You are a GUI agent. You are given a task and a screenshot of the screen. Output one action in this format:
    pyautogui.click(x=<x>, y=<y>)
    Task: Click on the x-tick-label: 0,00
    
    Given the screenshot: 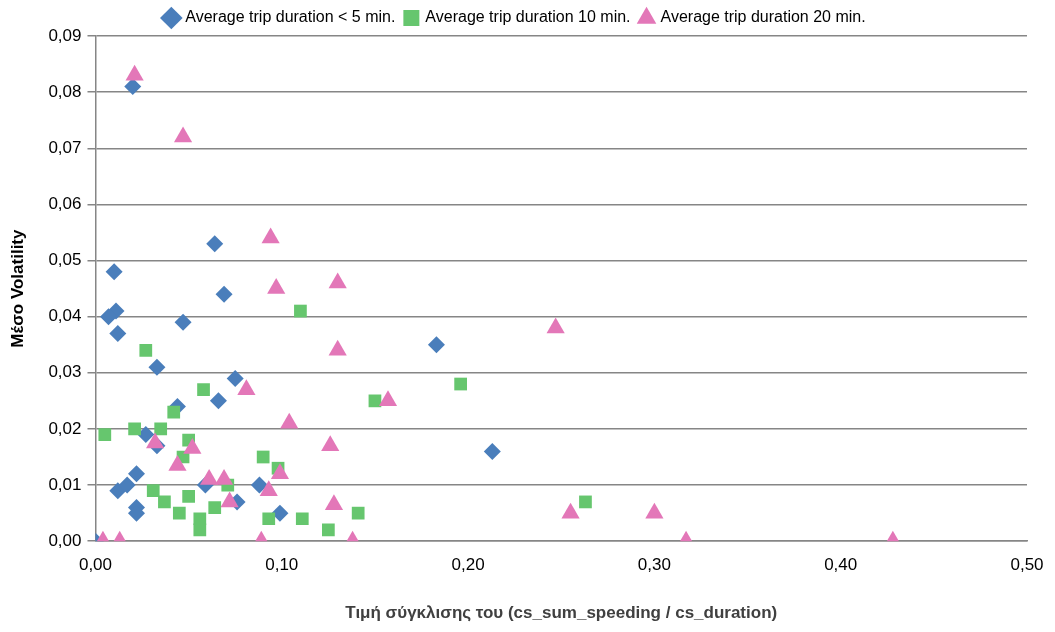 What is the action you would take?
    pyautogui.click(x=95, y=565)
    